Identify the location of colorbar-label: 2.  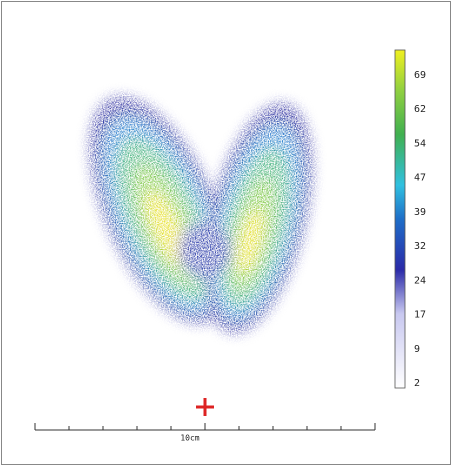
(417, 383).